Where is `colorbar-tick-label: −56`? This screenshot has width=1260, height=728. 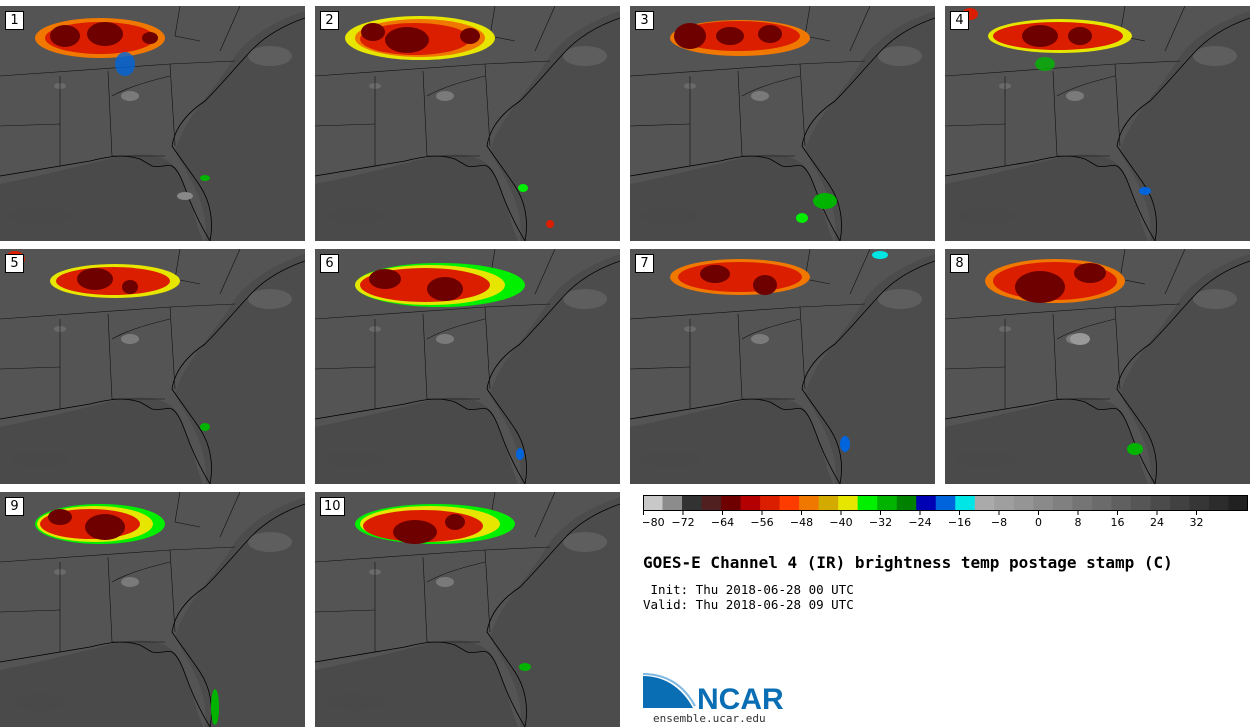
colorbar-tick-label: −56 is located at coordinates (761, 522).